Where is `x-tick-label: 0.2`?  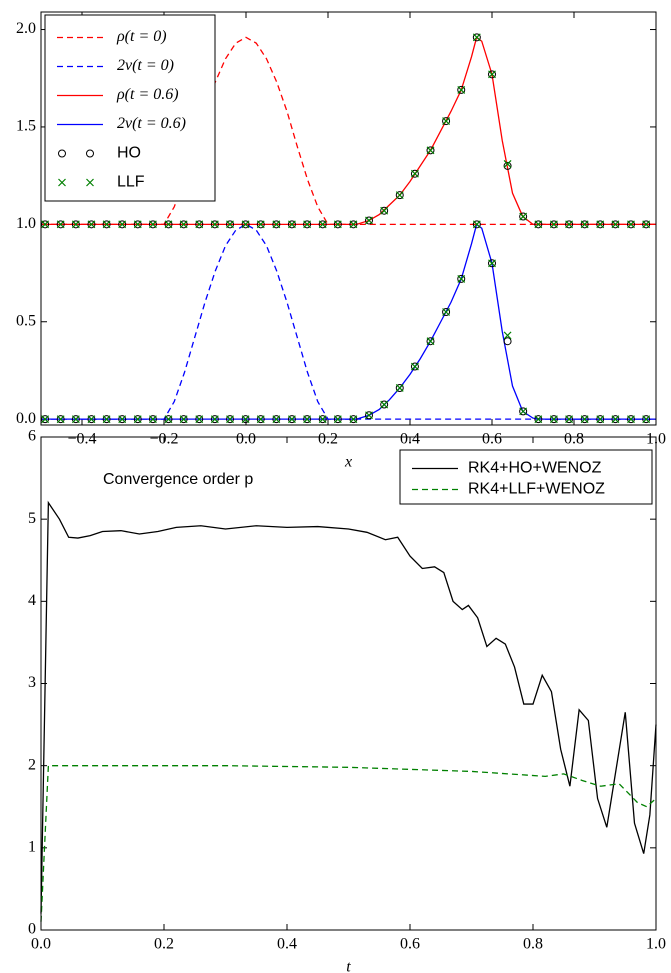 x-tick-label: 0.2 is located at coordinates (164, 944).